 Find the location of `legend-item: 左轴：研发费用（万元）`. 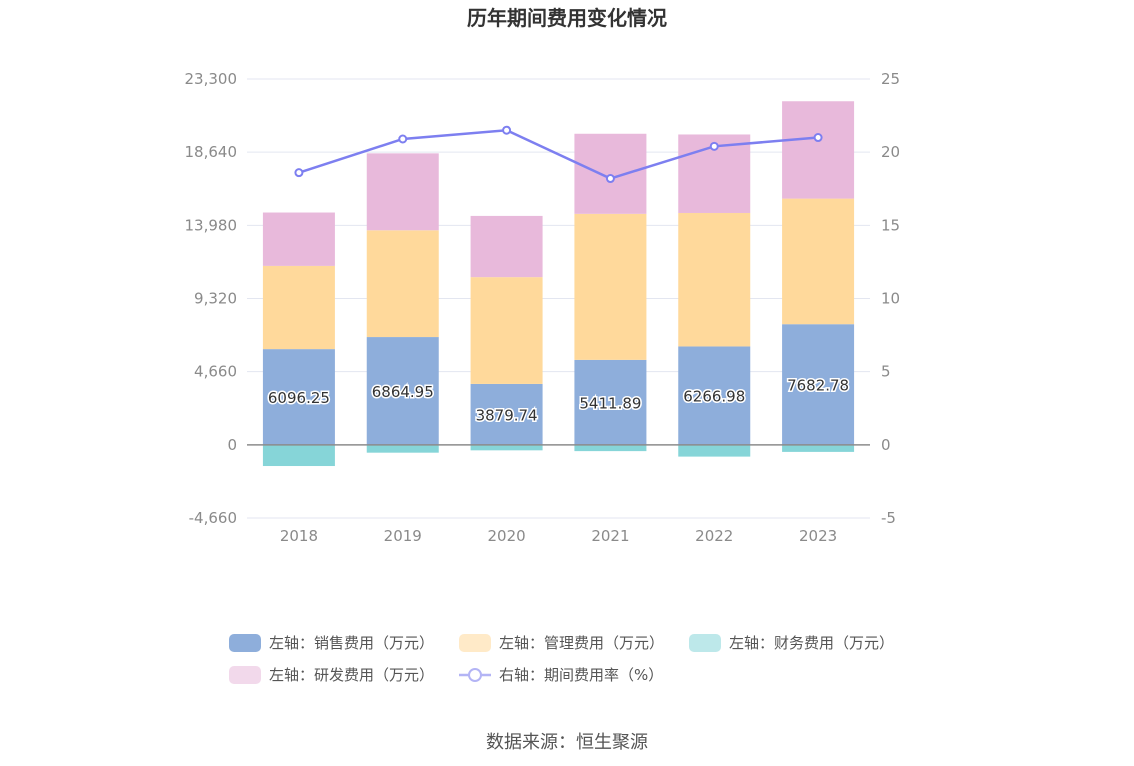

legend-item: 左轴：研发费用（万元） is located at coordinates (331, 675).